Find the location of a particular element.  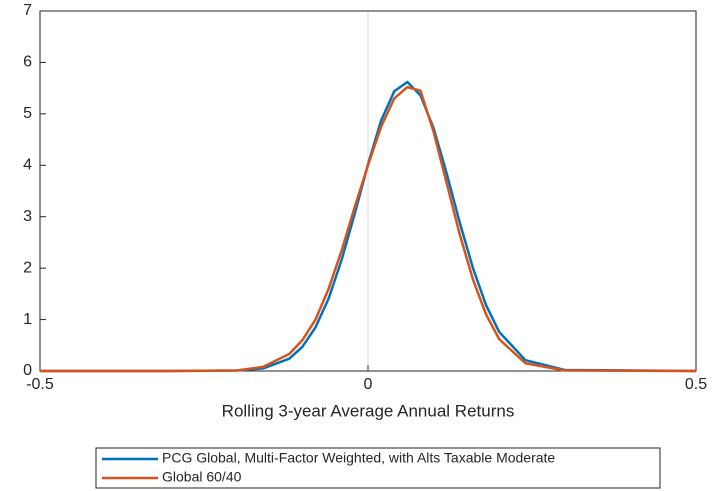

y-tick-label: 3 is located at coordinates (27, 216).